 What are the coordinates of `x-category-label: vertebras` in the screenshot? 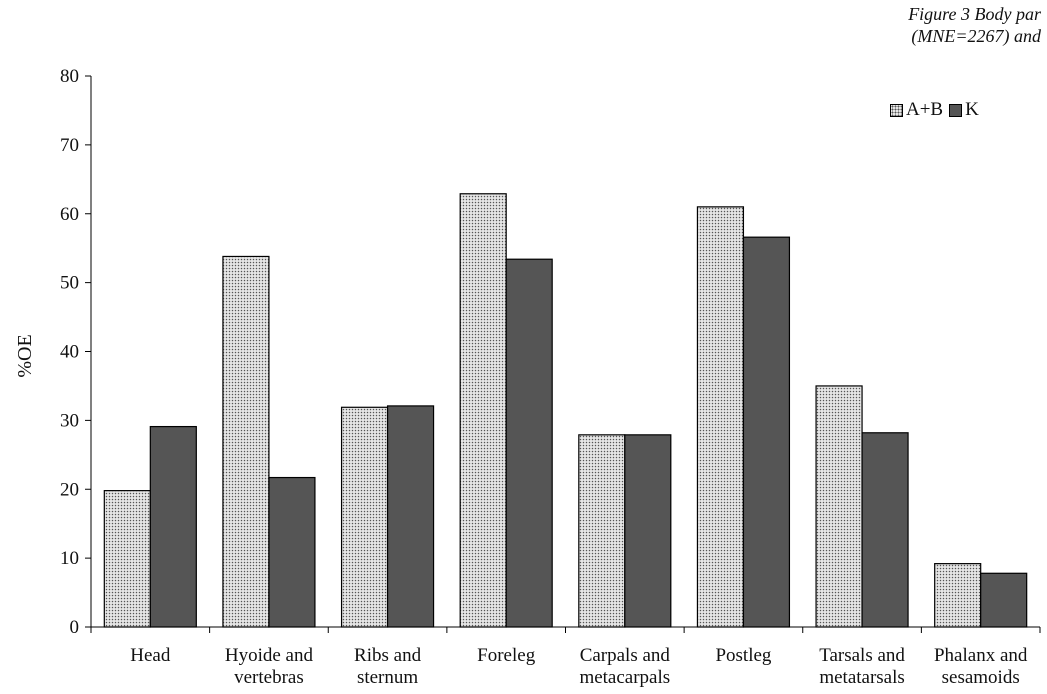 It's located at (269, 677).